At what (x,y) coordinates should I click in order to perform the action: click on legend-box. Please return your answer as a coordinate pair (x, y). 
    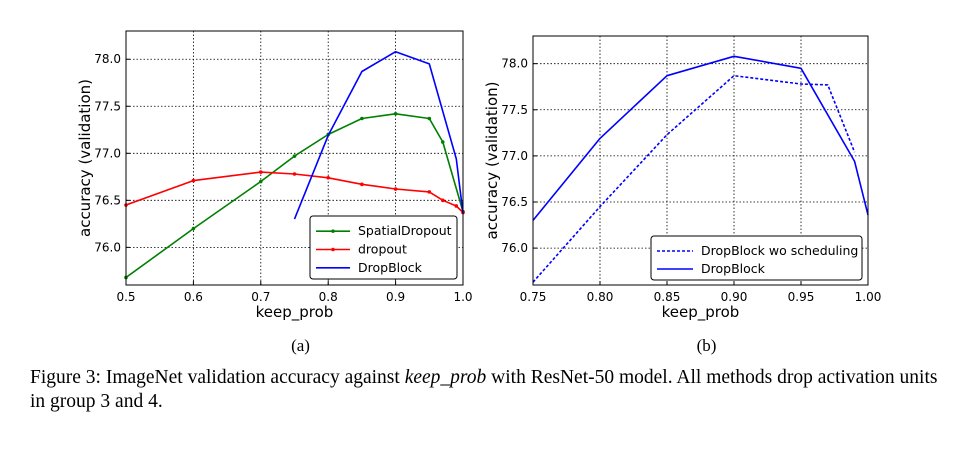
    Looking at the image, I should click on (756, 258).